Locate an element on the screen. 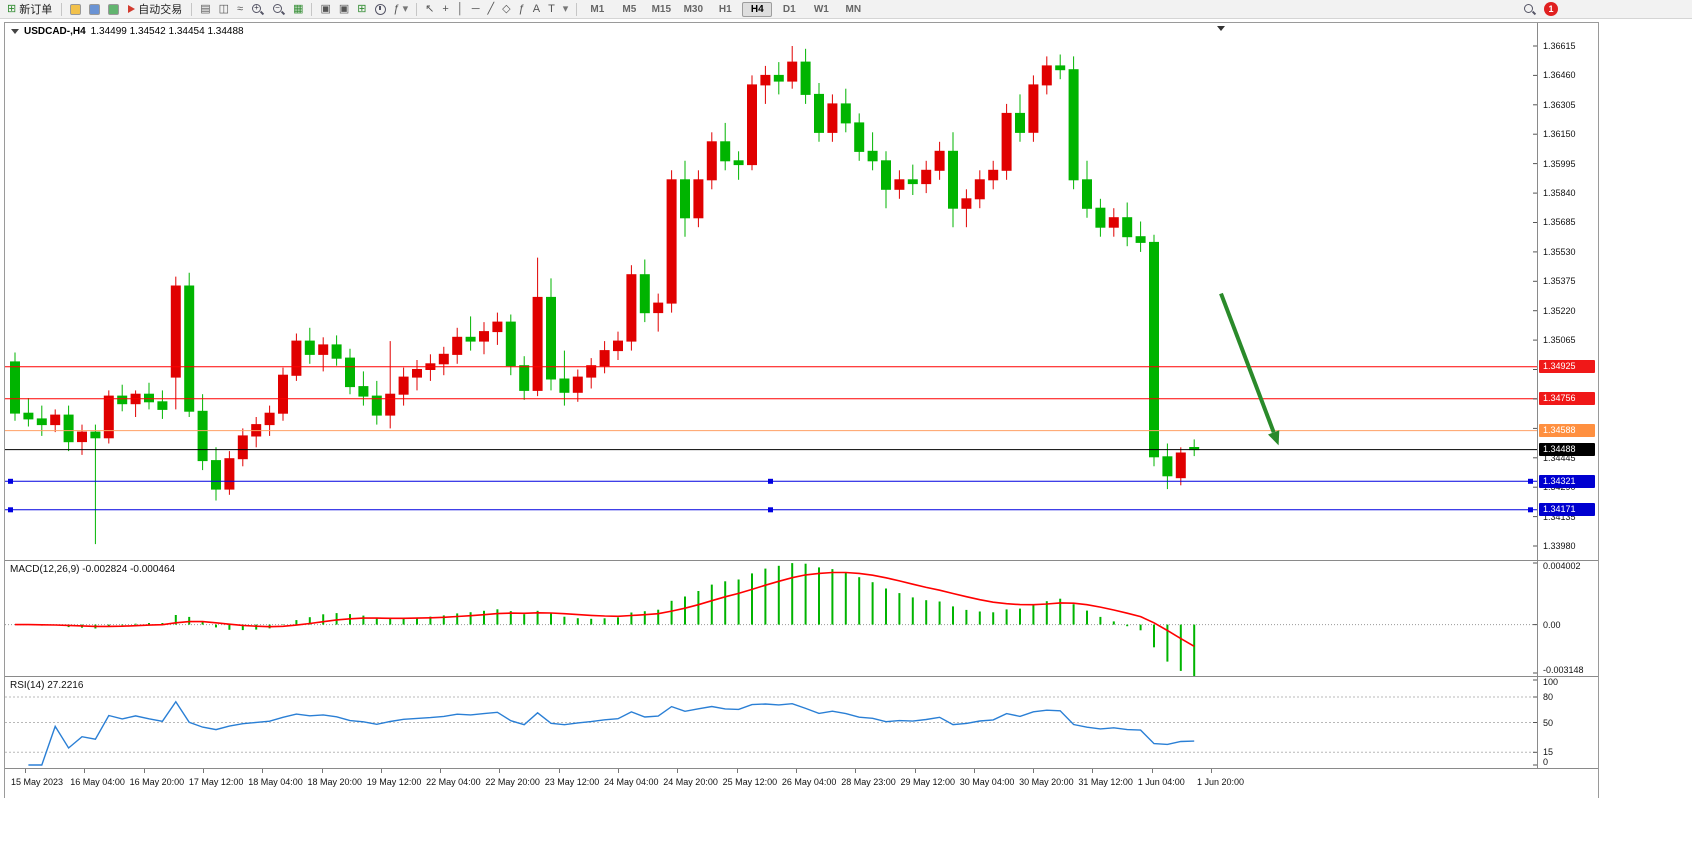 The height and width of the screenshot is (862, 1692). search-icon is located at coordinates (1529, 9).